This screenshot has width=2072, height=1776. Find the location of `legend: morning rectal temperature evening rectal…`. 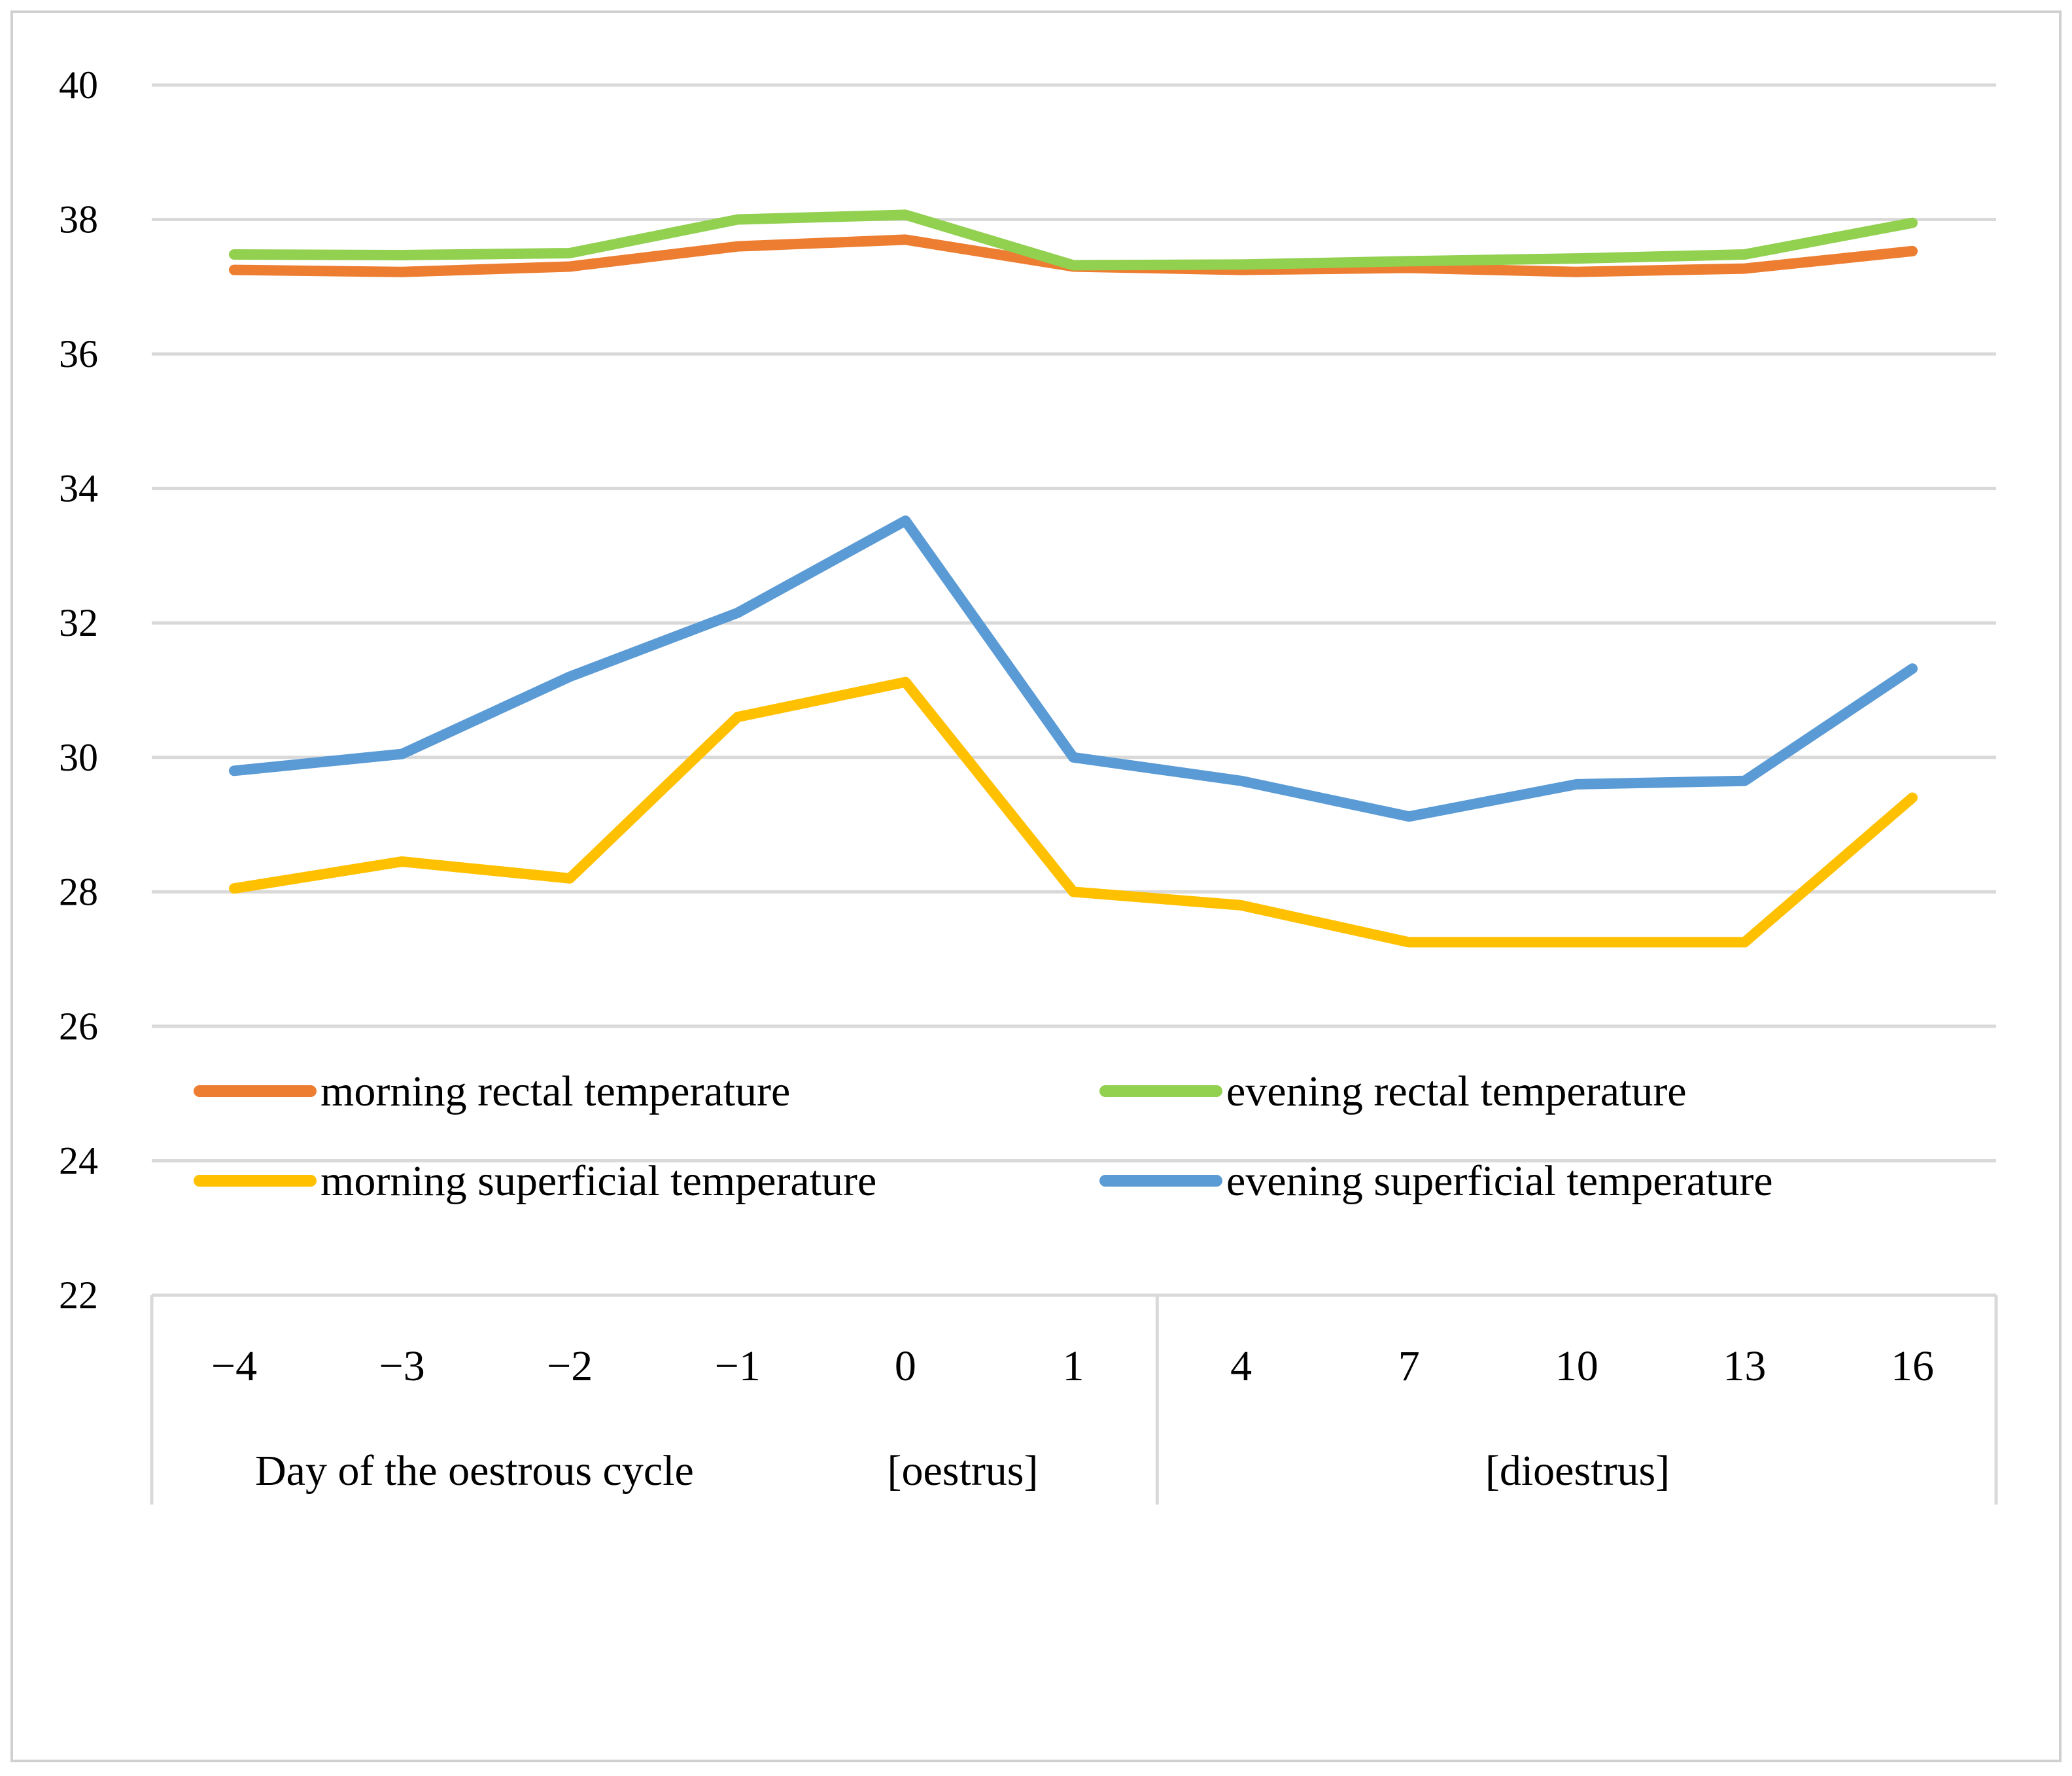

legend: morning rectal temperature evening rectal… is located at coordinates (984, 1136).